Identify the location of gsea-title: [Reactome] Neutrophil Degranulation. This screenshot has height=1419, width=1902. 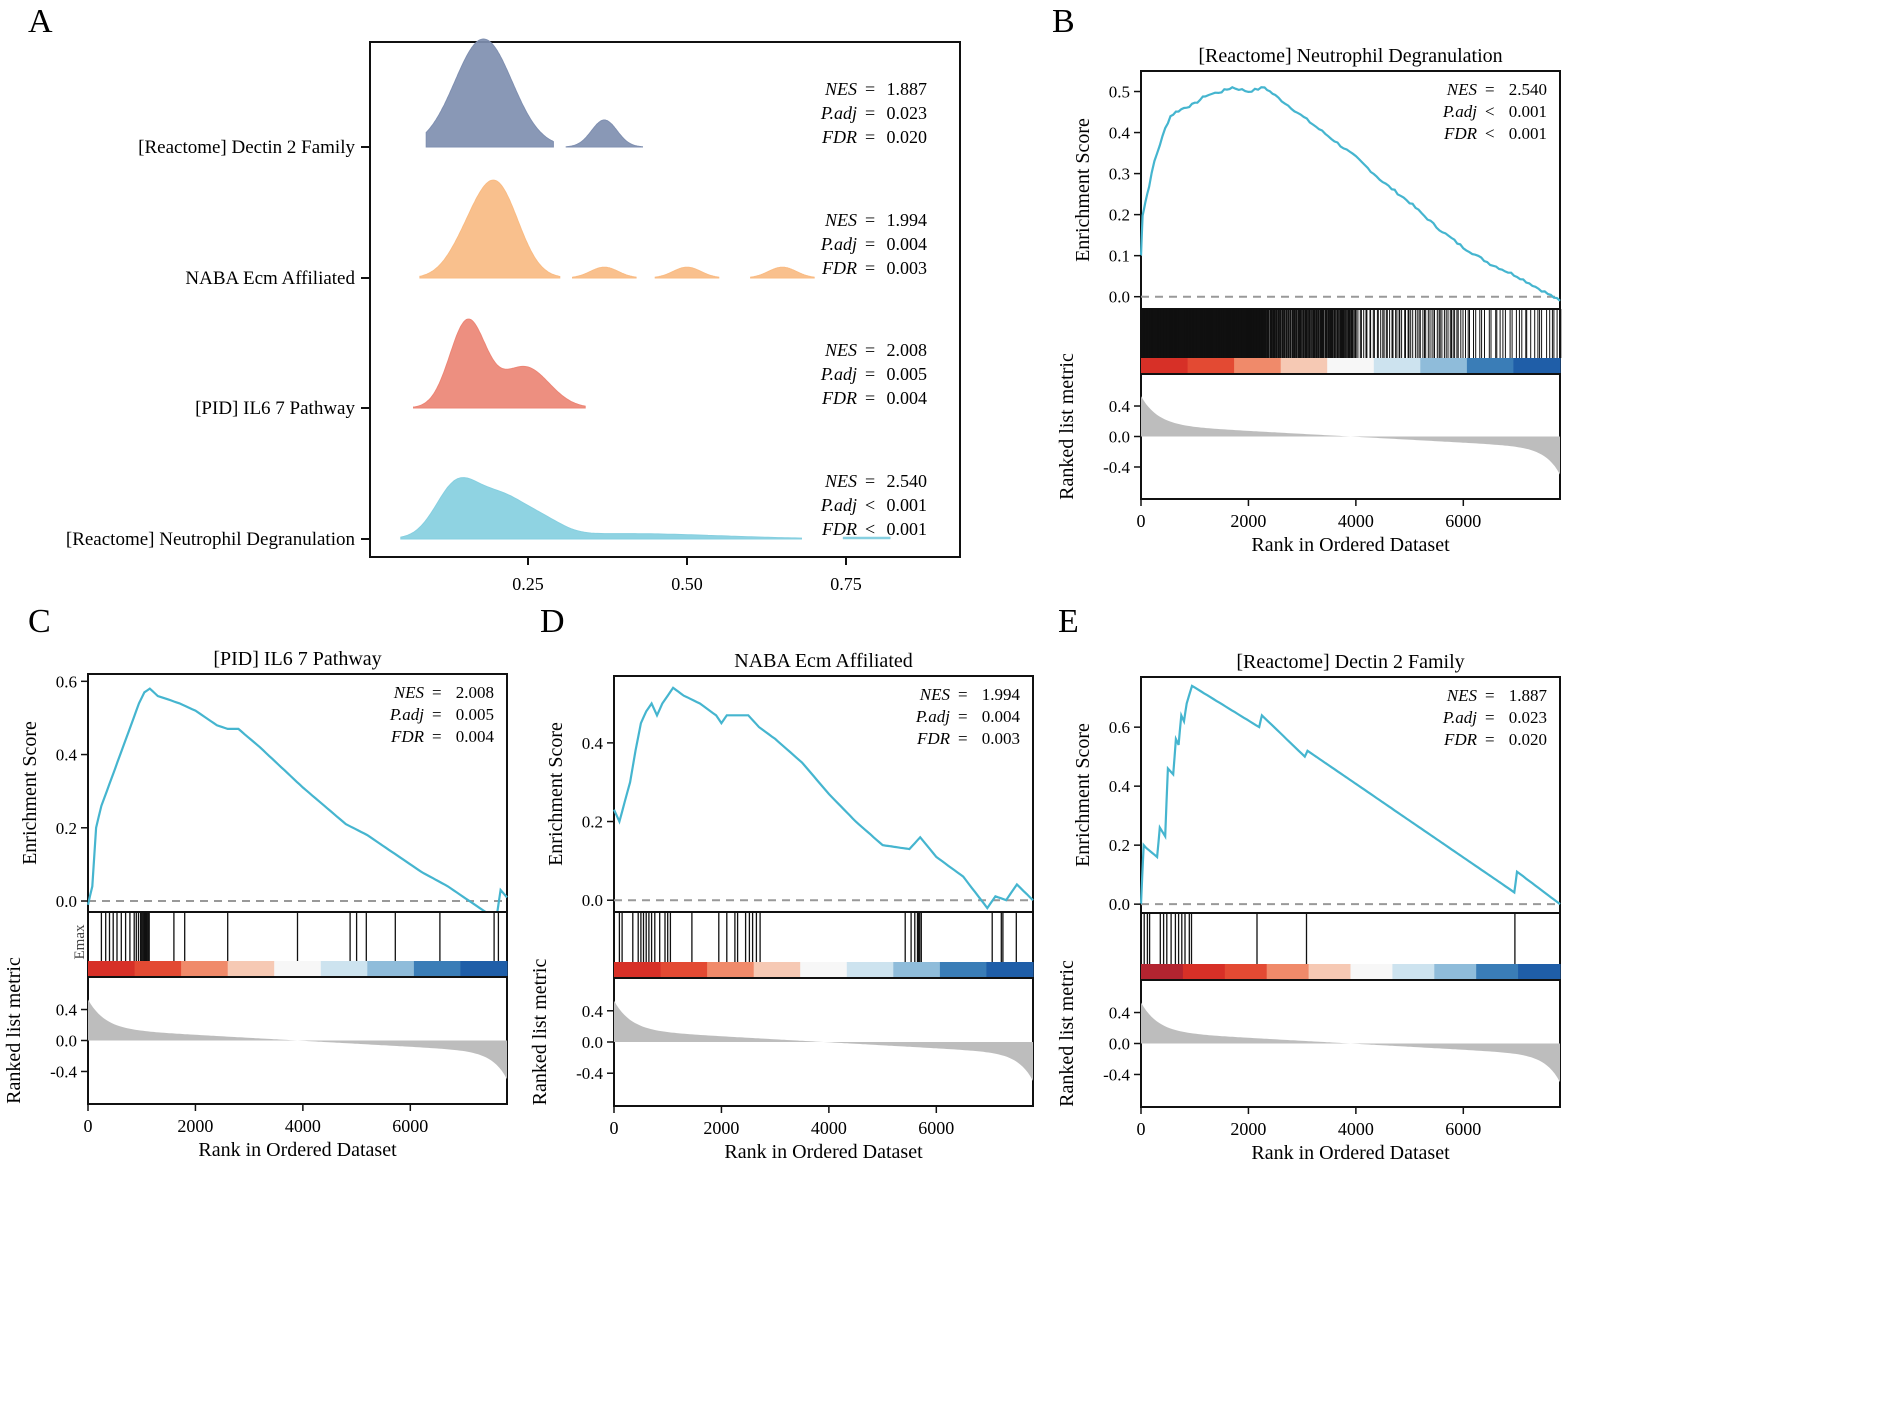
(1350, 56).